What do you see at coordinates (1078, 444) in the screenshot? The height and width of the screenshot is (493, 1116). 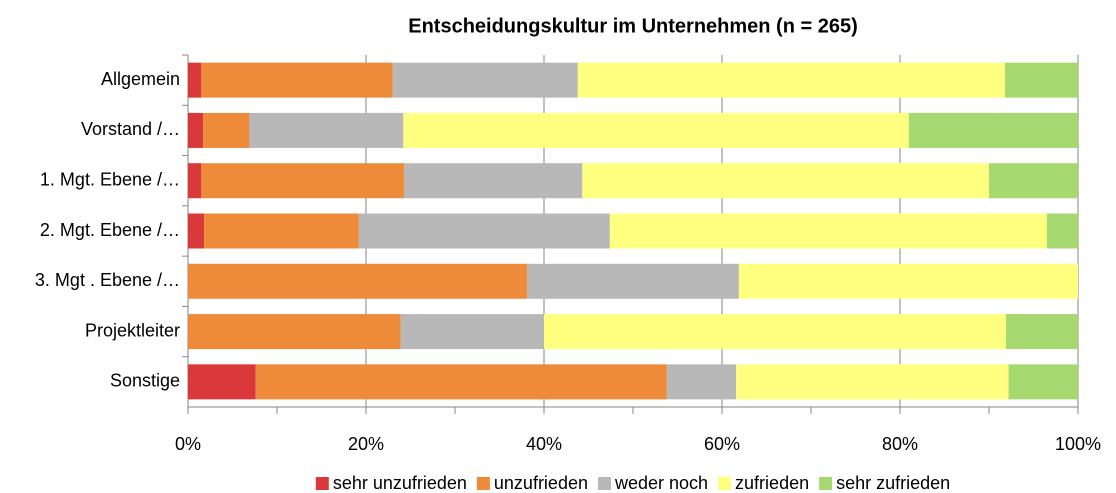 I see `x-tick-label: 100%` at bounding box center [1078, 444].